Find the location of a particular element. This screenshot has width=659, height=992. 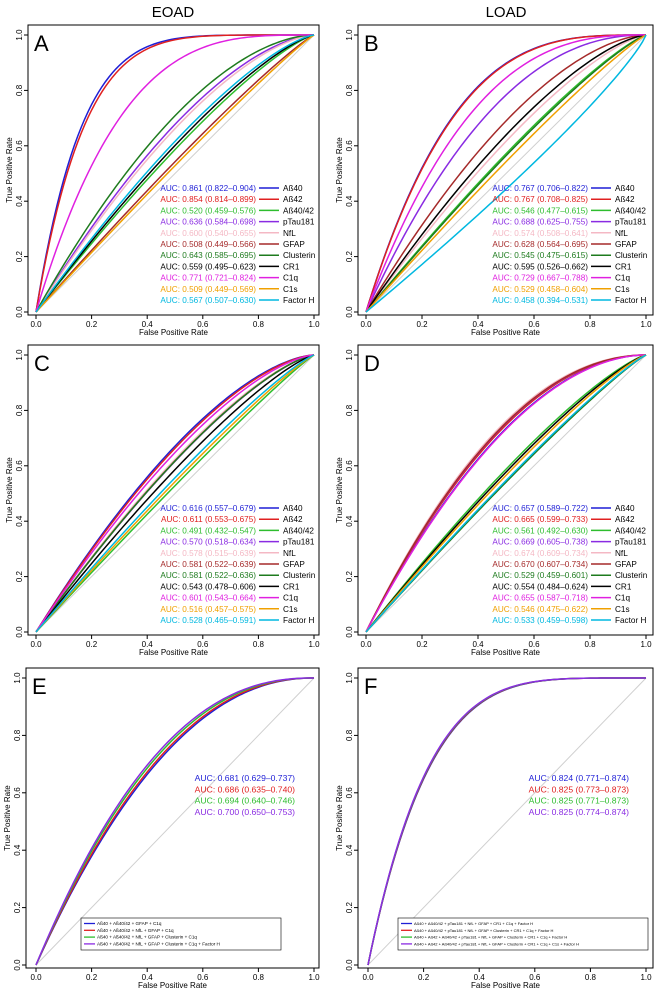

legend-auc-value: AUC: 0.771 (0.721–0.824) is located at coordinates (208, 278).